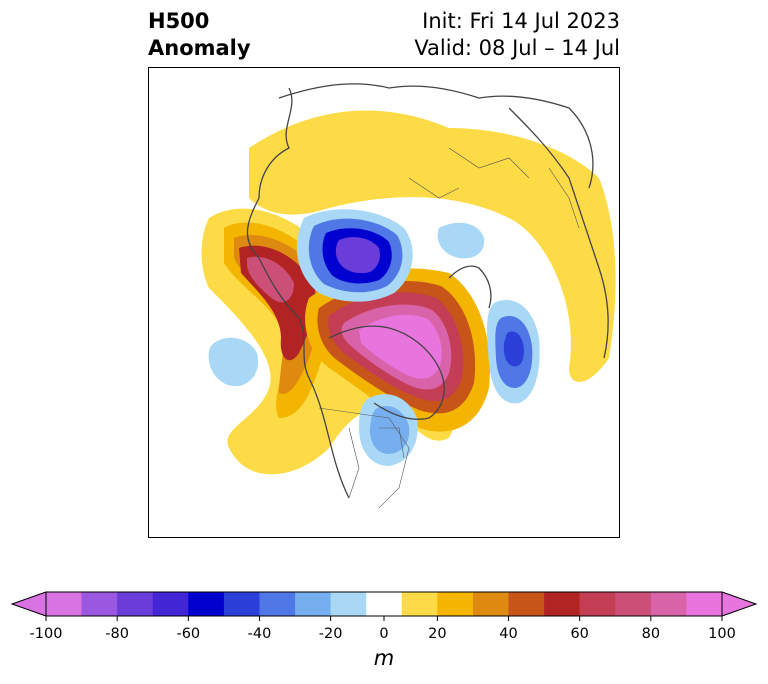  Describe the element at coordinates (179, 21) in the screenshot. I see `title-variable: H500` at that location.